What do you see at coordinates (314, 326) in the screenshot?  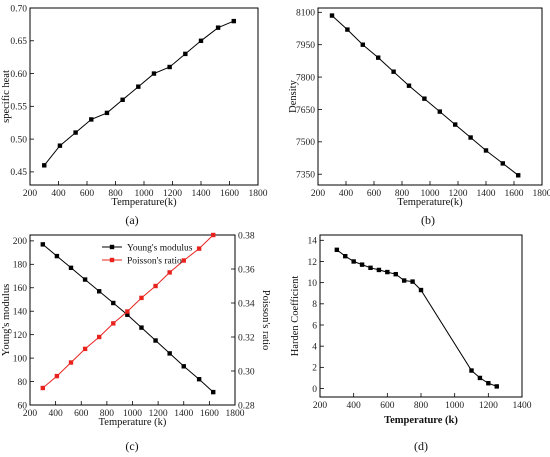 I see `y-tick-label: 6` at bounding box center [314, 326].